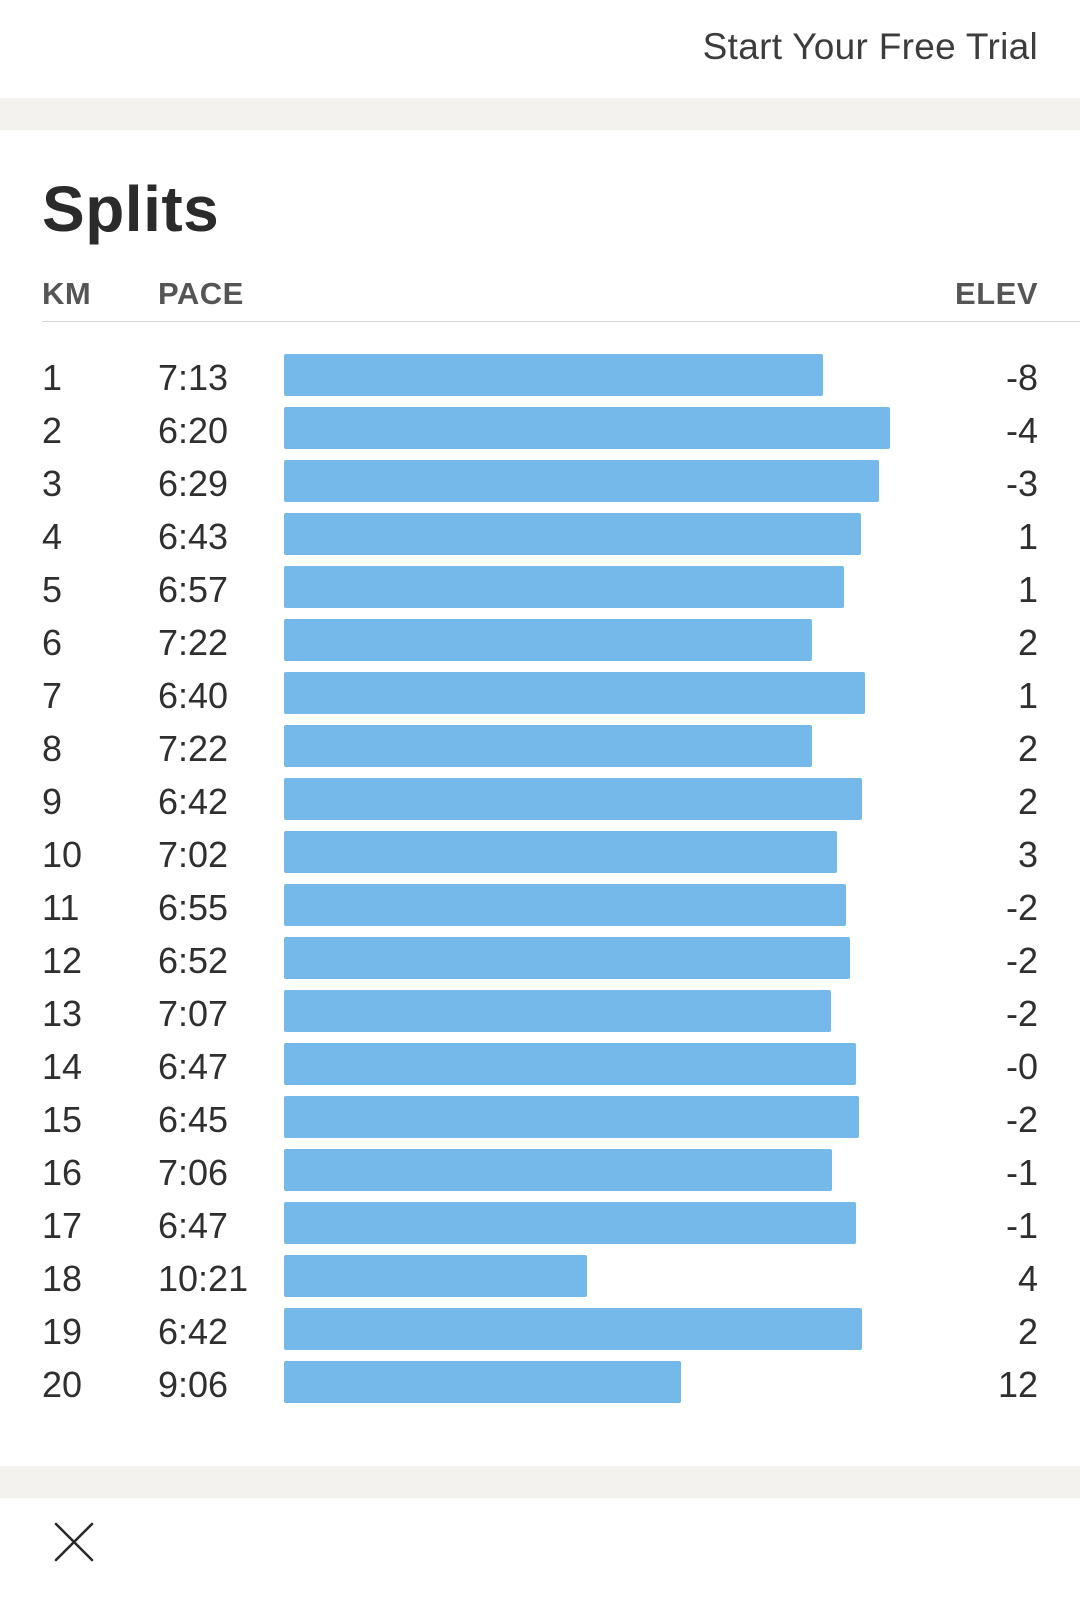 This screenshot has width=1080, height=1620. What do you see at coordinates (67, 293) in the screenshot?
I see `column-header-km: KM` at bounding box center [67, 293].